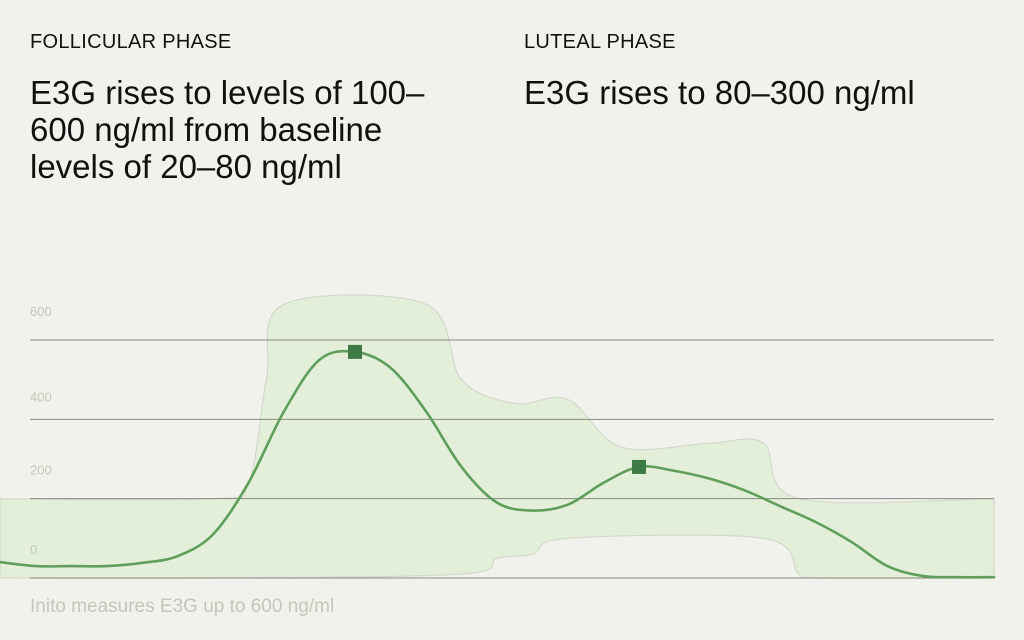 The width and height of the screenshot is (1024, 640). Describe the element at coordinates (41, 470) in the screenshot. I see `y-tick-label-200: 200` at that location.